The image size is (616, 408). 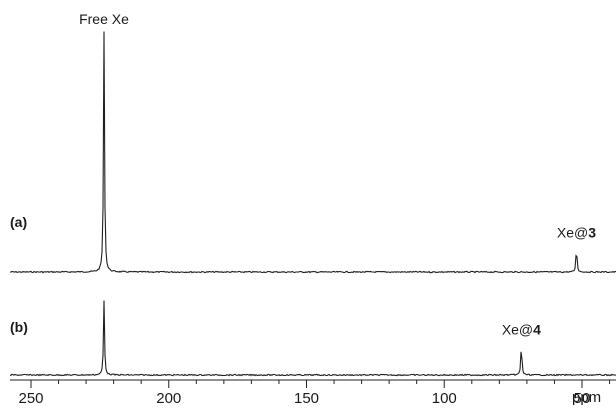 What do you see at coordinates (444, 398) in the screenshot?
I see `x-tick-label: 100` at bounding box center [444, 398].